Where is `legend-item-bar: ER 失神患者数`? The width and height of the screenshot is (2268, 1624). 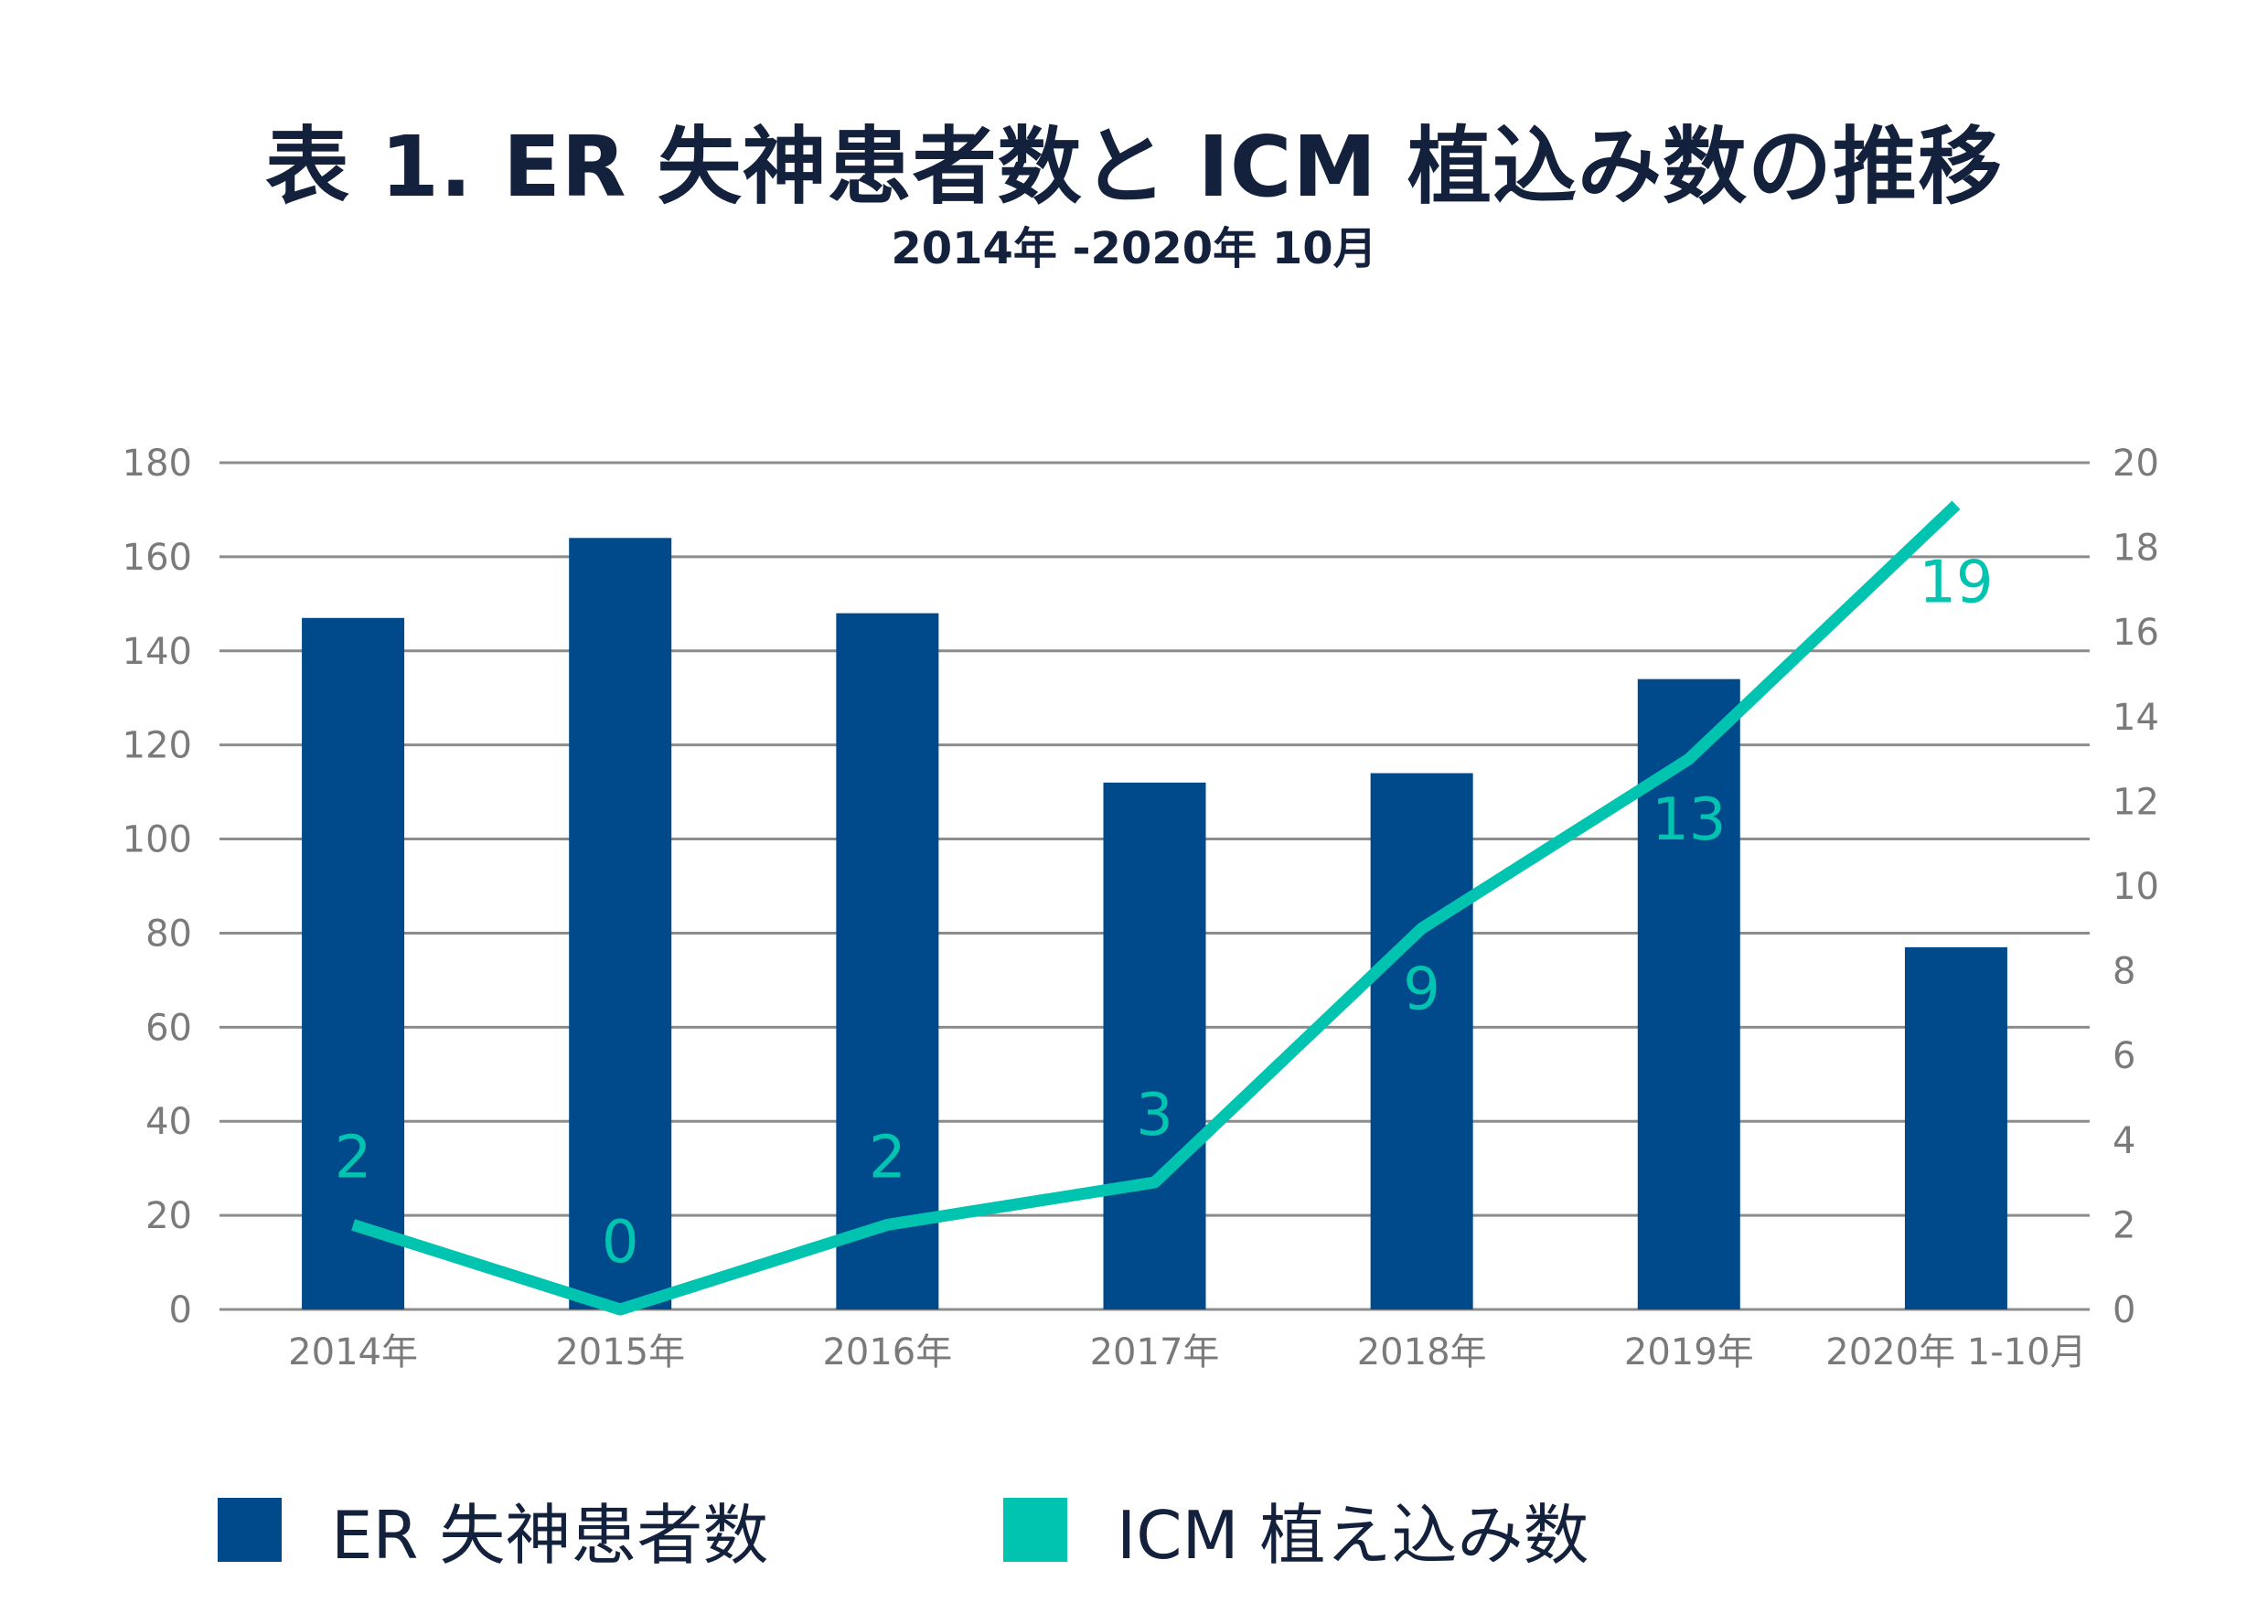 legend-item-bar: ER 失神患者数 is located at coordinates (493, 1529).